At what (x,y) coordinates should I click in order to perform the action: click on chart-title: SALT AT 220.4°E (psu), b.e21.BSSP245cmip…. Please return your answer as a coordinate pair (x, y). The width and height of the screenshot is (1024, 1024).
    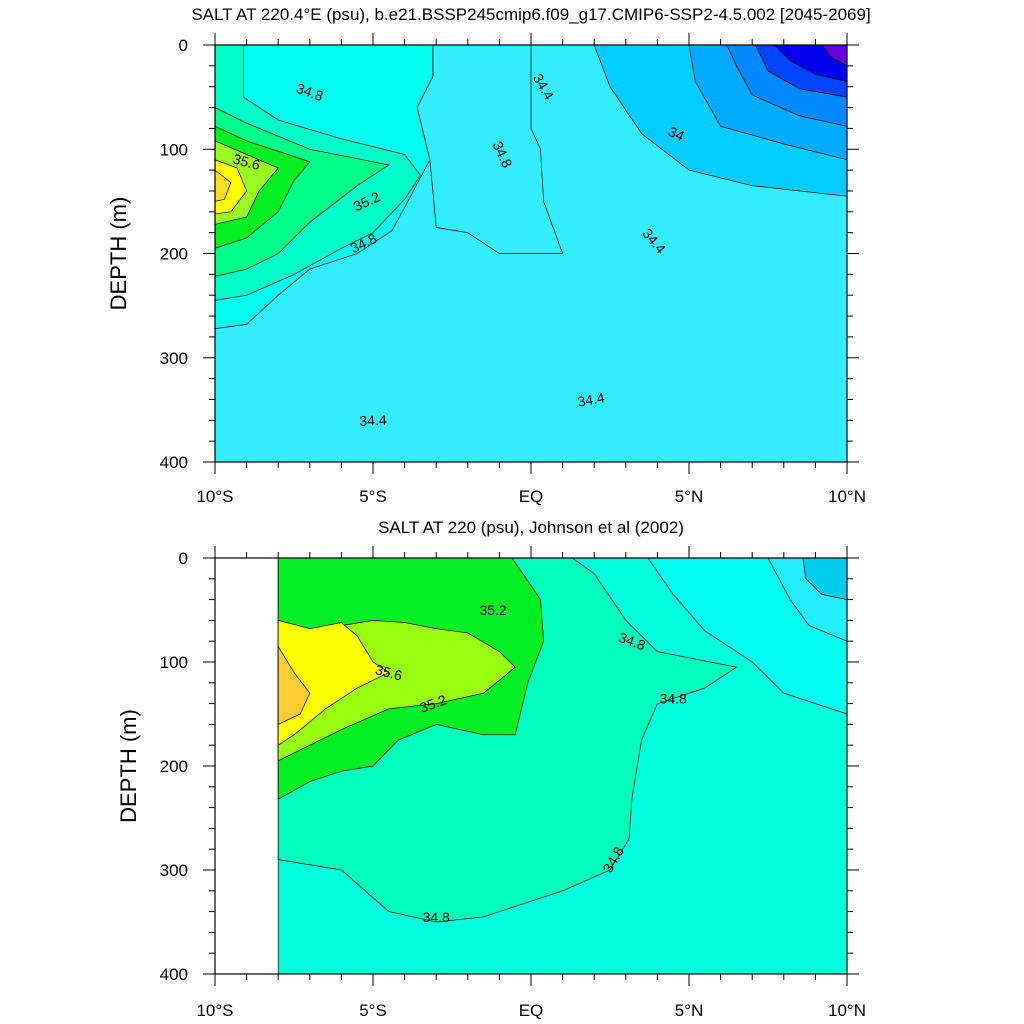
    Looking at the image, I should click on (530, 14).